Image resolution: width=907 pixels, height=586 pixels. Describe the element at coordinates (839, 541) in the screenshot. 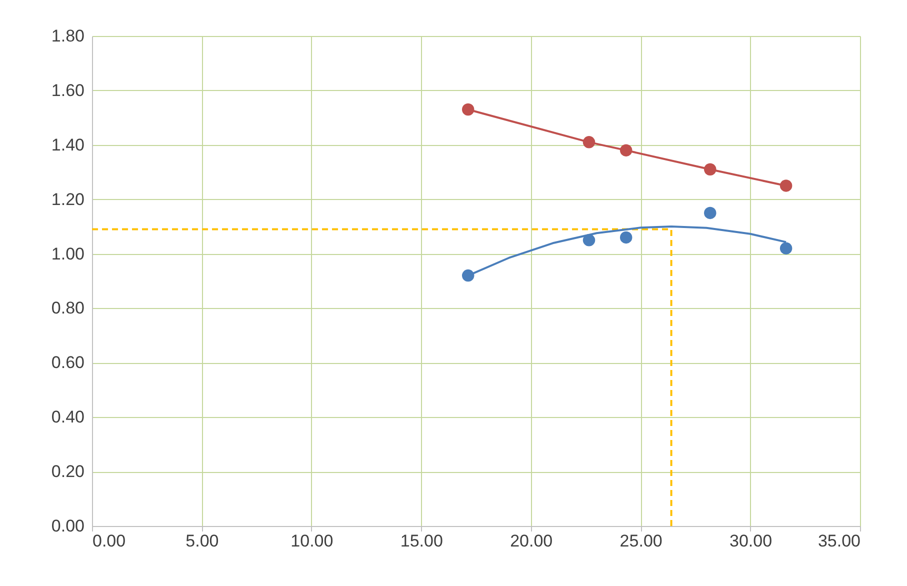

I see `x-tick-label: 35.00` at that location.